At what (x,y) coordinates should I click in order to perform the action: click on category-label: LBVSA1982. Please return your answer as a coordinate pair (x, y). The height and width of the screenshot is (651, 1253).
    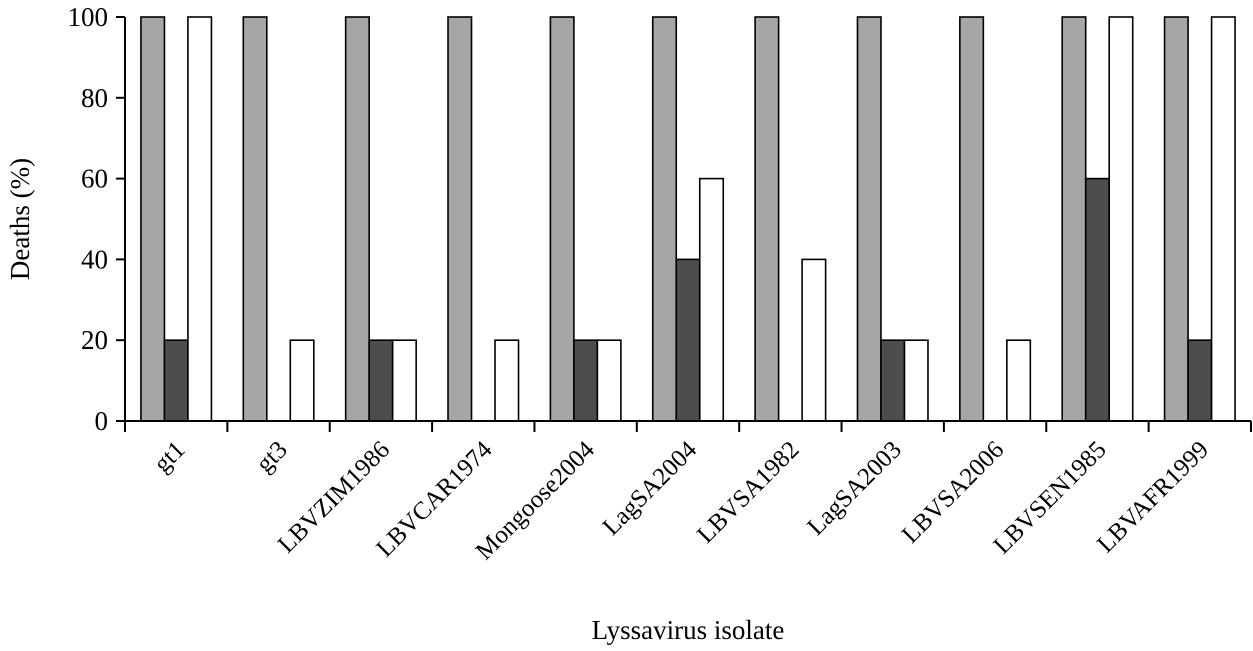
    Looking at the image, I should click on (748, 492).